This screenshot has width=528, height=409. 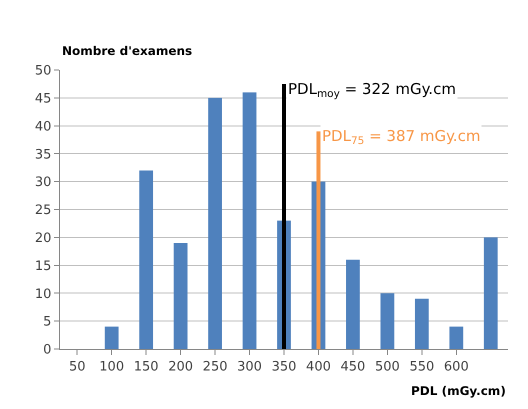 What do you see at coordinates (249, 367) in the screenshot?
I see `x-tick-label: 300` at bounding box center [249, 367].